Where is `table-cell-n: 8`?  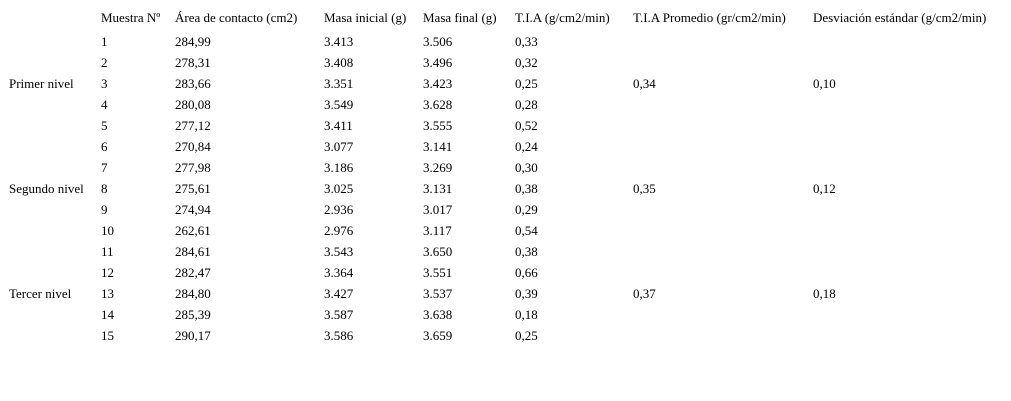
table-cell-n: 8 is located at coordinates (104, 188).